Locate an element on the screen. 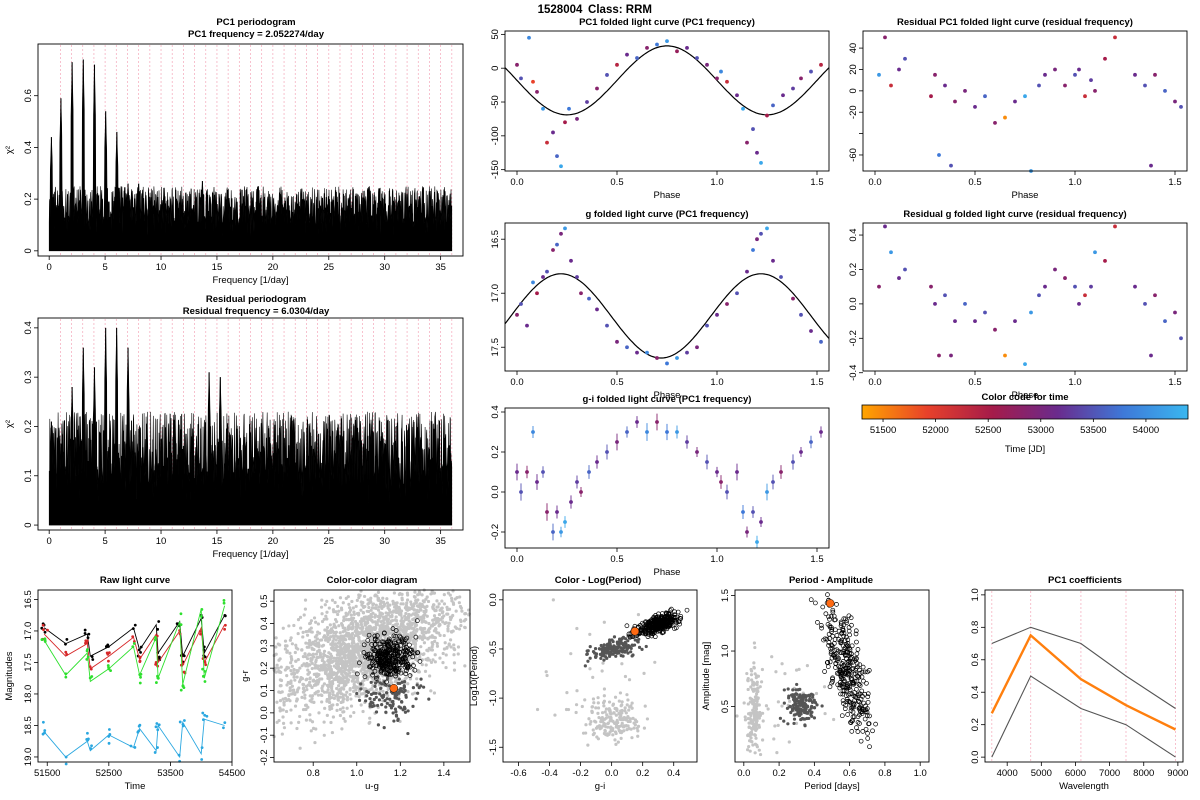 The height and width of the screenshot is (800, 1200). color-color-ytick-label: 0.5 is located at coordinates (264, 601).